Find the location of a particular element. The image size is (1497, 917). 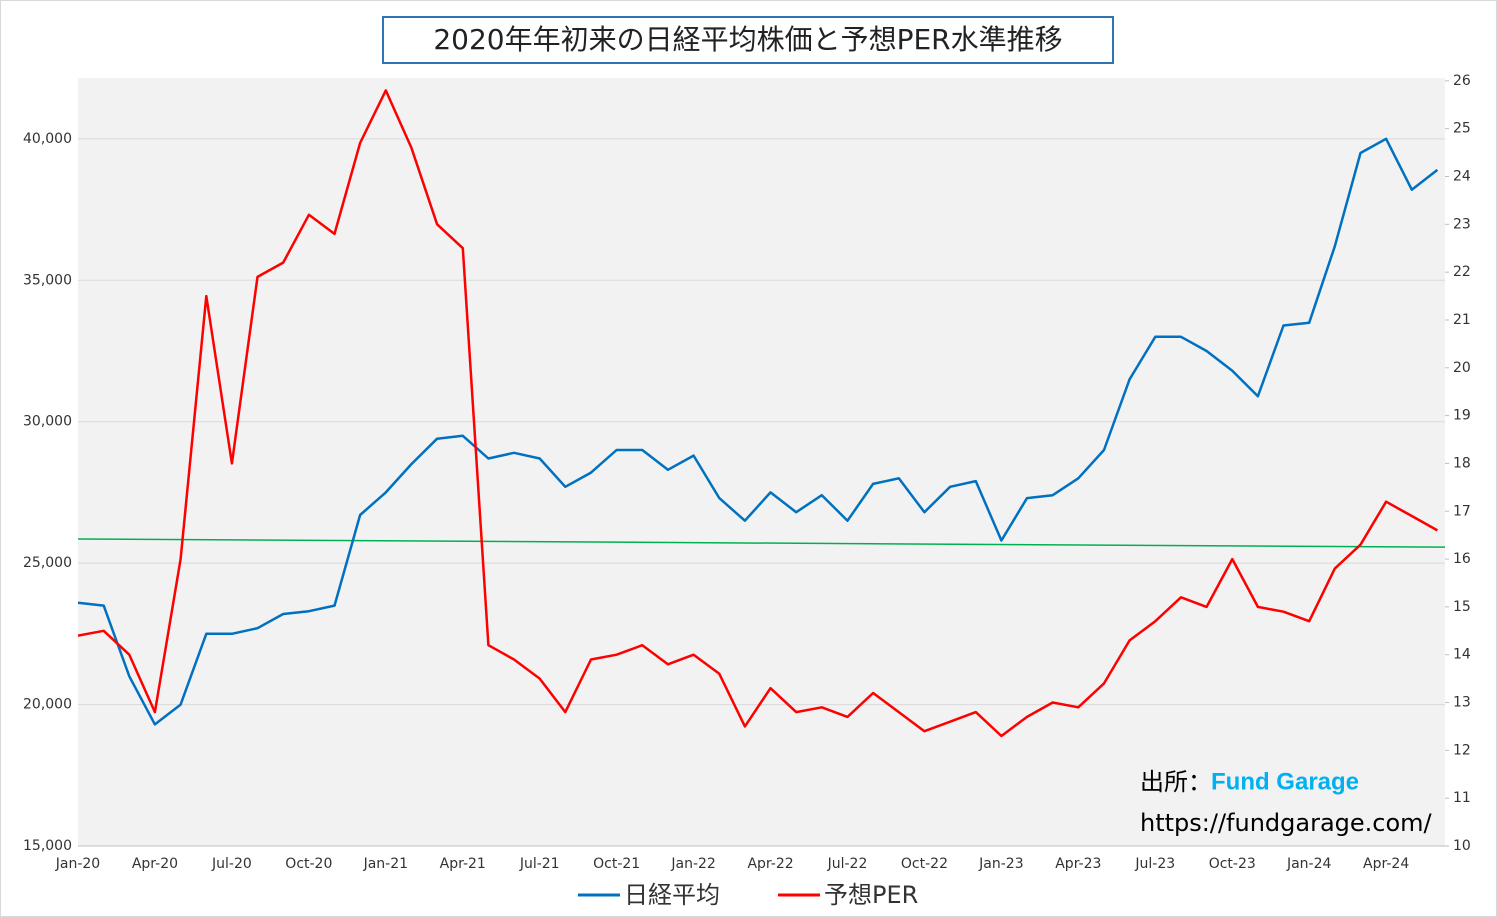

title-box is located at coordinates (748, 40).